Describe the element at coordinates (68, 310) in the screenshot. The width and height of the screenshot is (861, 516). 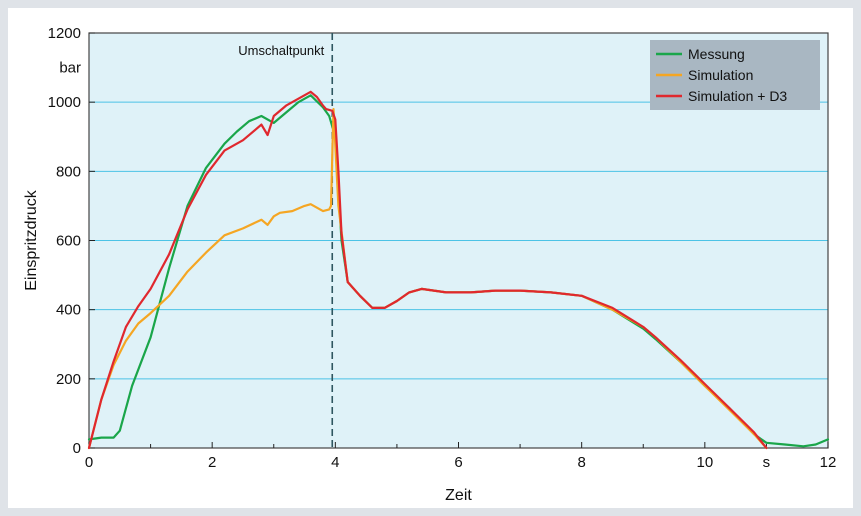
I see `y-tick-label: 400` at that location.